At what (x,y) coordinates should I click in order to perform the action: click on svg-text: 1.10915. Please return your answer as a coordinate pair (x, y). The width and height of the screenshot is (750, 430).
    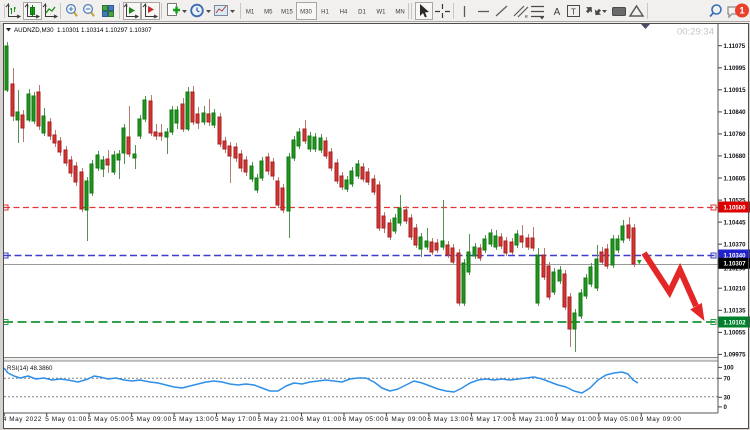
    Looking at the image, I should click on (735, 90).